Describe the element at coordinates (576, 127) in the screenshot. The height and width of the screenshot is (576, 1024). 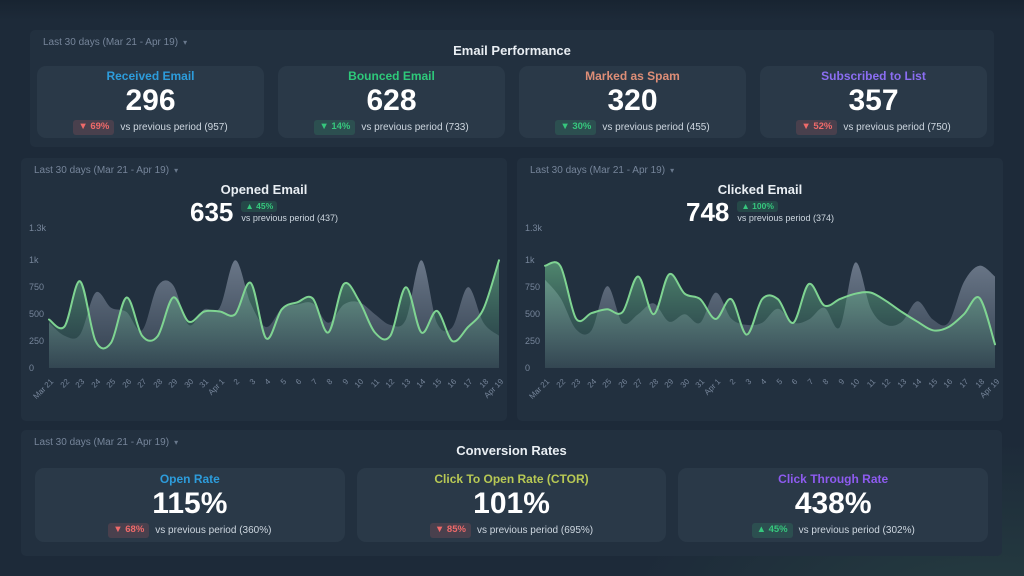
I see `delta-badge: ▼ 30%` at that location.